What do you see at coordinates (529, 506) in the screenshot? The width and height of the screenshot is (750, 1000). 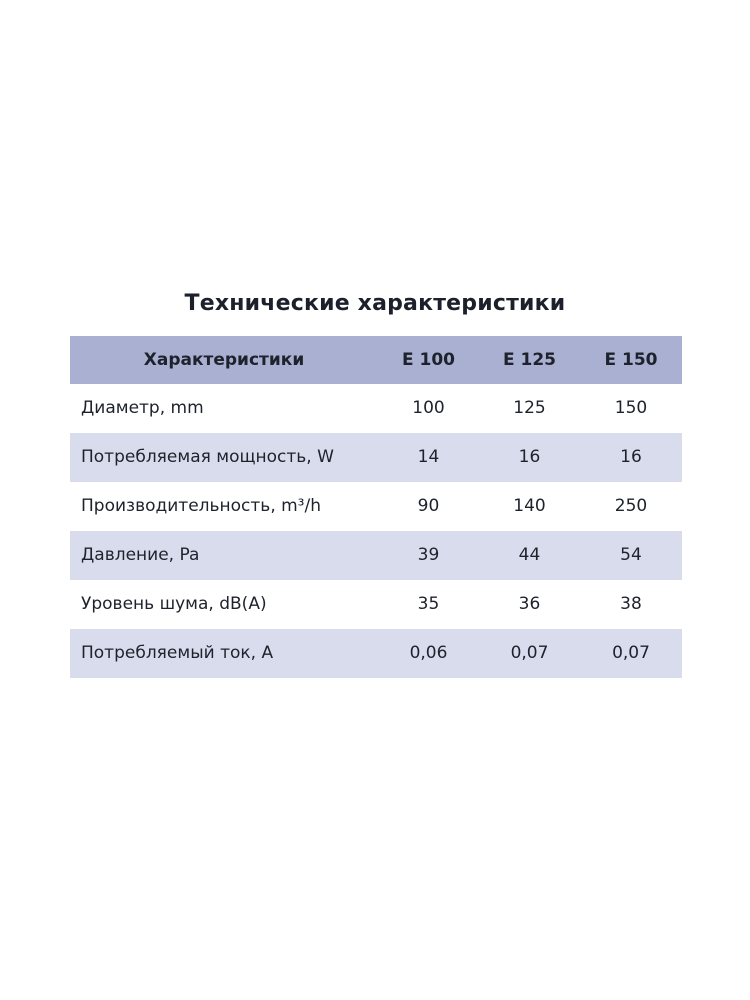 I see `row-value: 140` at bounding box center [529, 506].